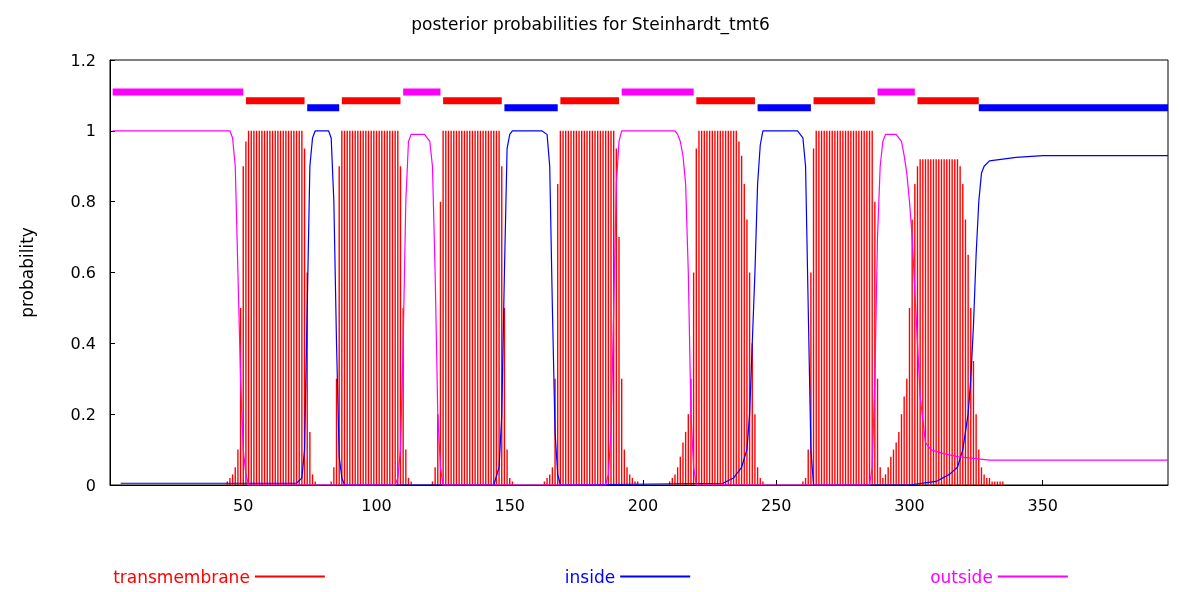 This screenshot has width=1181, height=592. What do you see at coordinates (909, 505) in the screenshot?
I see `x-tick-label: 300` at bounding box center [909, 505].